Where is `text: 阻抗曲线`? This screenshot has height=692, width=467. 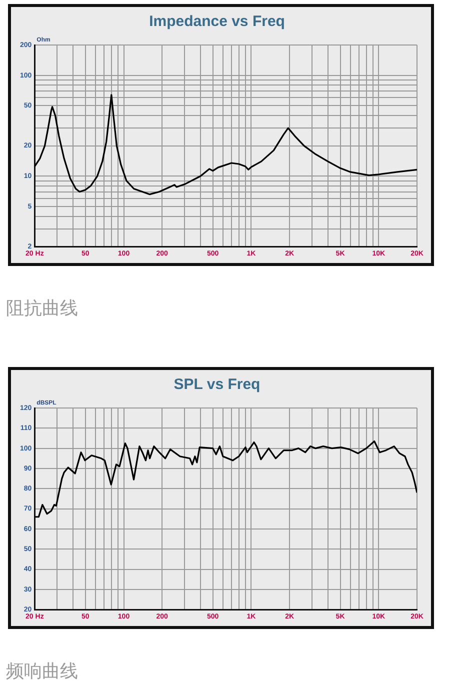
text: 阻抗曲线 is located at coordinates (42, 308).